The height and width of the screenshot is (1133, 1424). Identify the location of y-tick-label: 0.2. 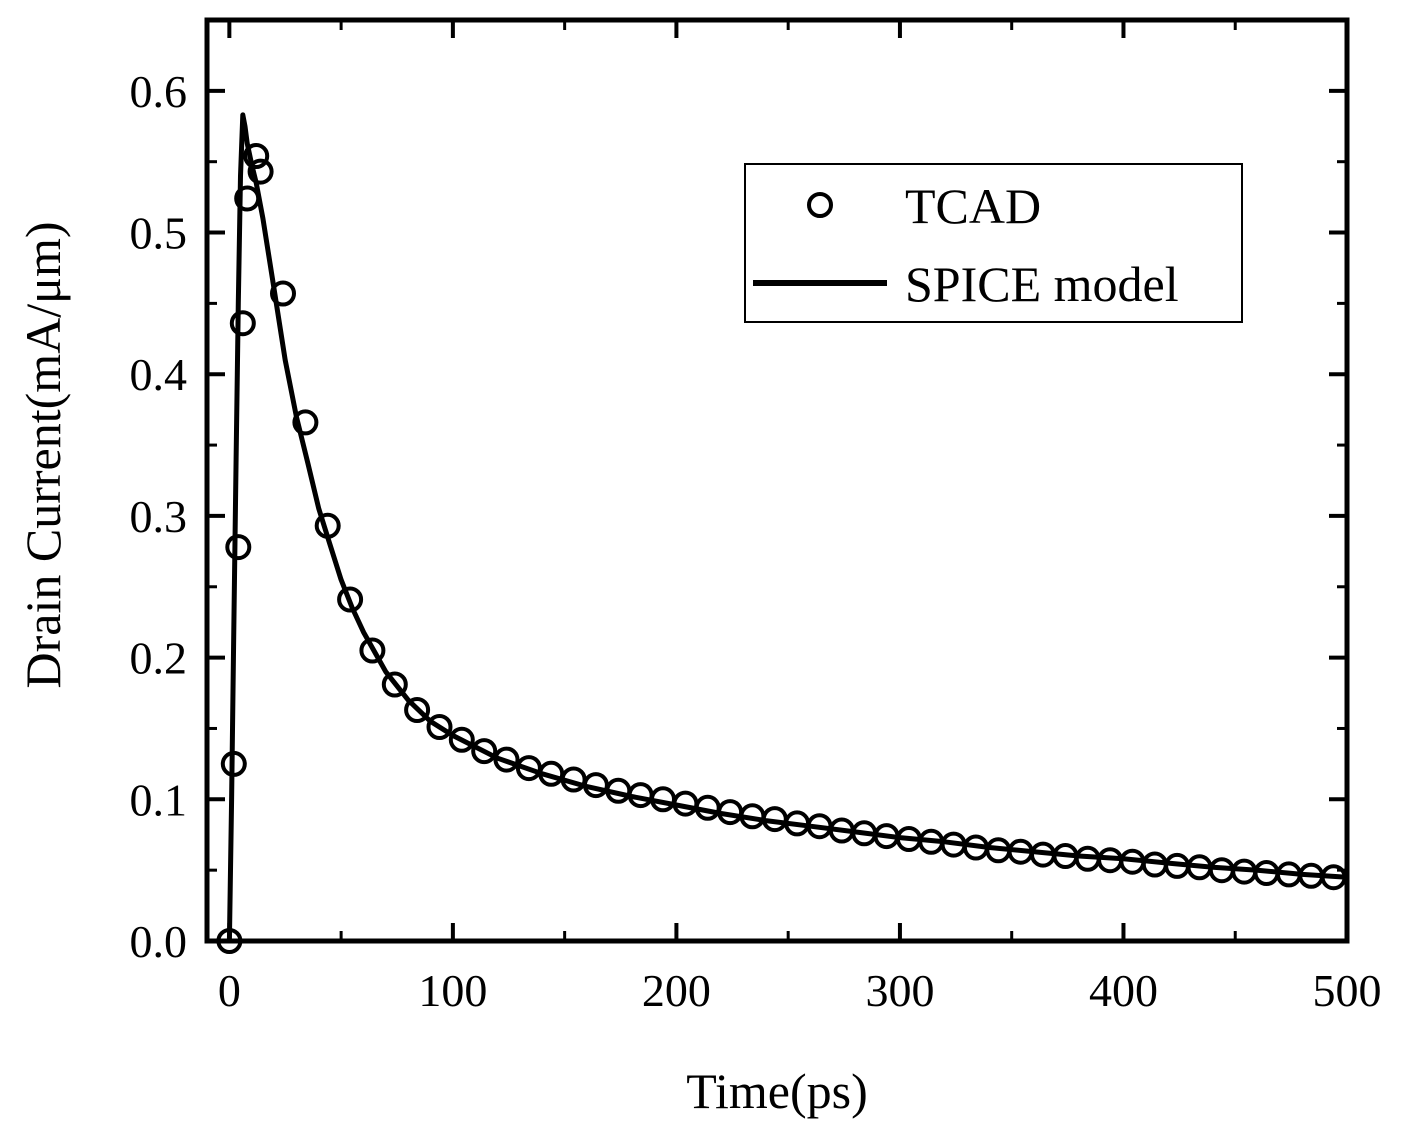
(159, 658).